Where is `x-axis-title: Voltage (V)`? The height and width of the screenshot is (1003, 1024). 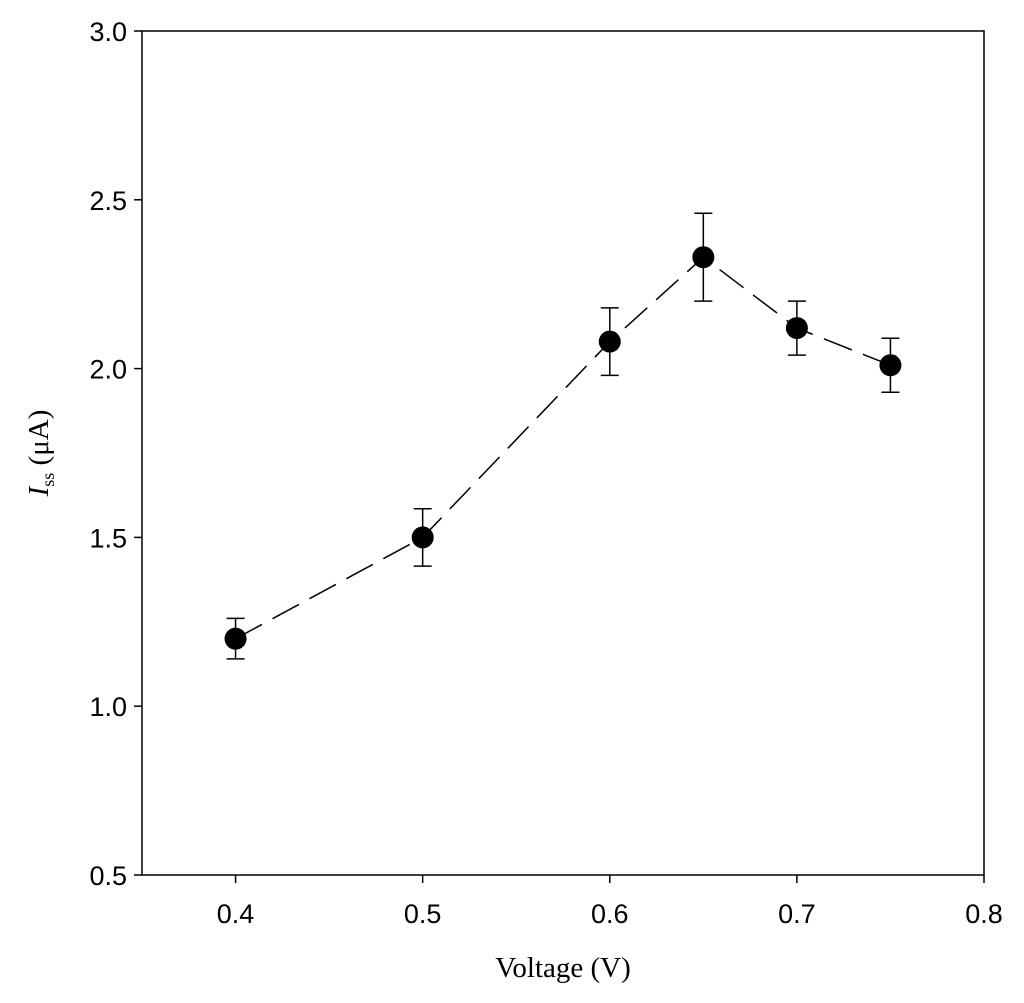
x-axis-title: Voltage (V) is located at coordinates (563, 968).